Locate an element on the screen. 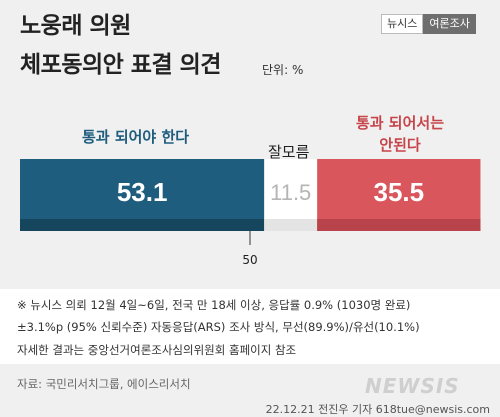 The width and height of the screenshot is (500, 417). brand-badge: 뉴시스 여론조사 is located at coordinates (428, 24).